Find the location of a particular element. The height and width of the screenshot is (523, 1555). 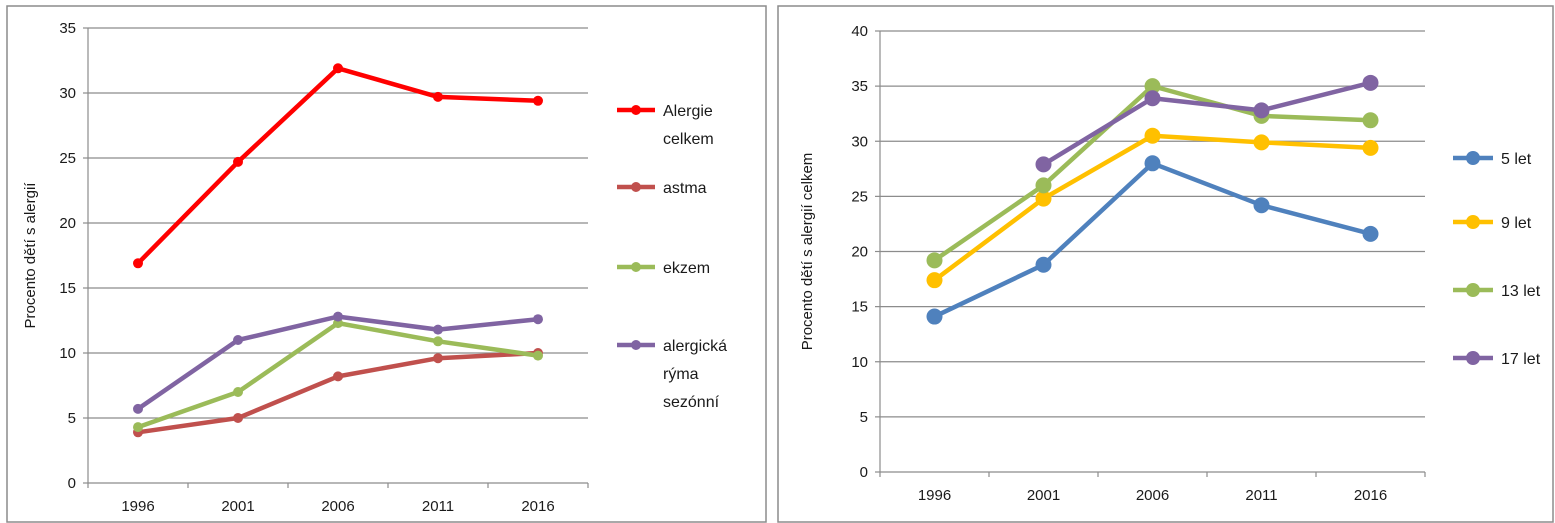

legend-label: alergická rýma sezónní is located at coordinates (695, 374).